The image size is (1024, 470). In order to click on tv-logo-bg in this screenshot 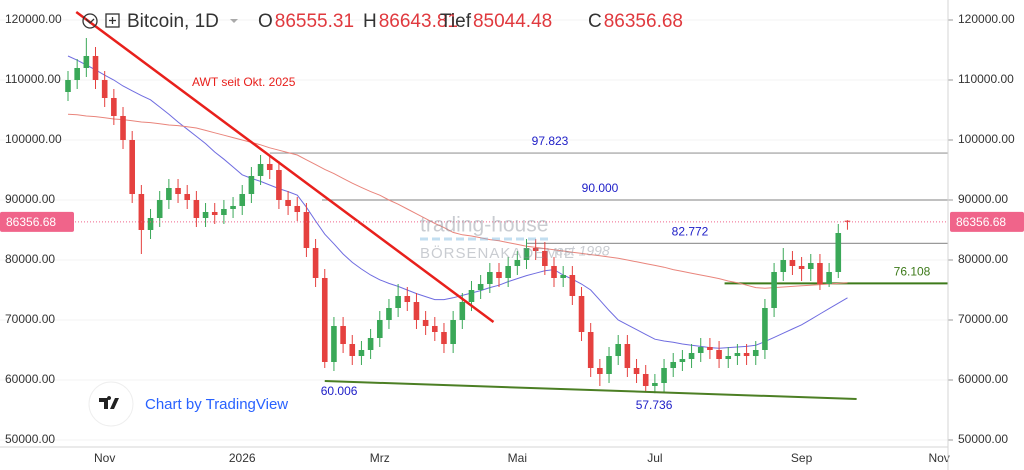, I will do `click(111, 404)`.